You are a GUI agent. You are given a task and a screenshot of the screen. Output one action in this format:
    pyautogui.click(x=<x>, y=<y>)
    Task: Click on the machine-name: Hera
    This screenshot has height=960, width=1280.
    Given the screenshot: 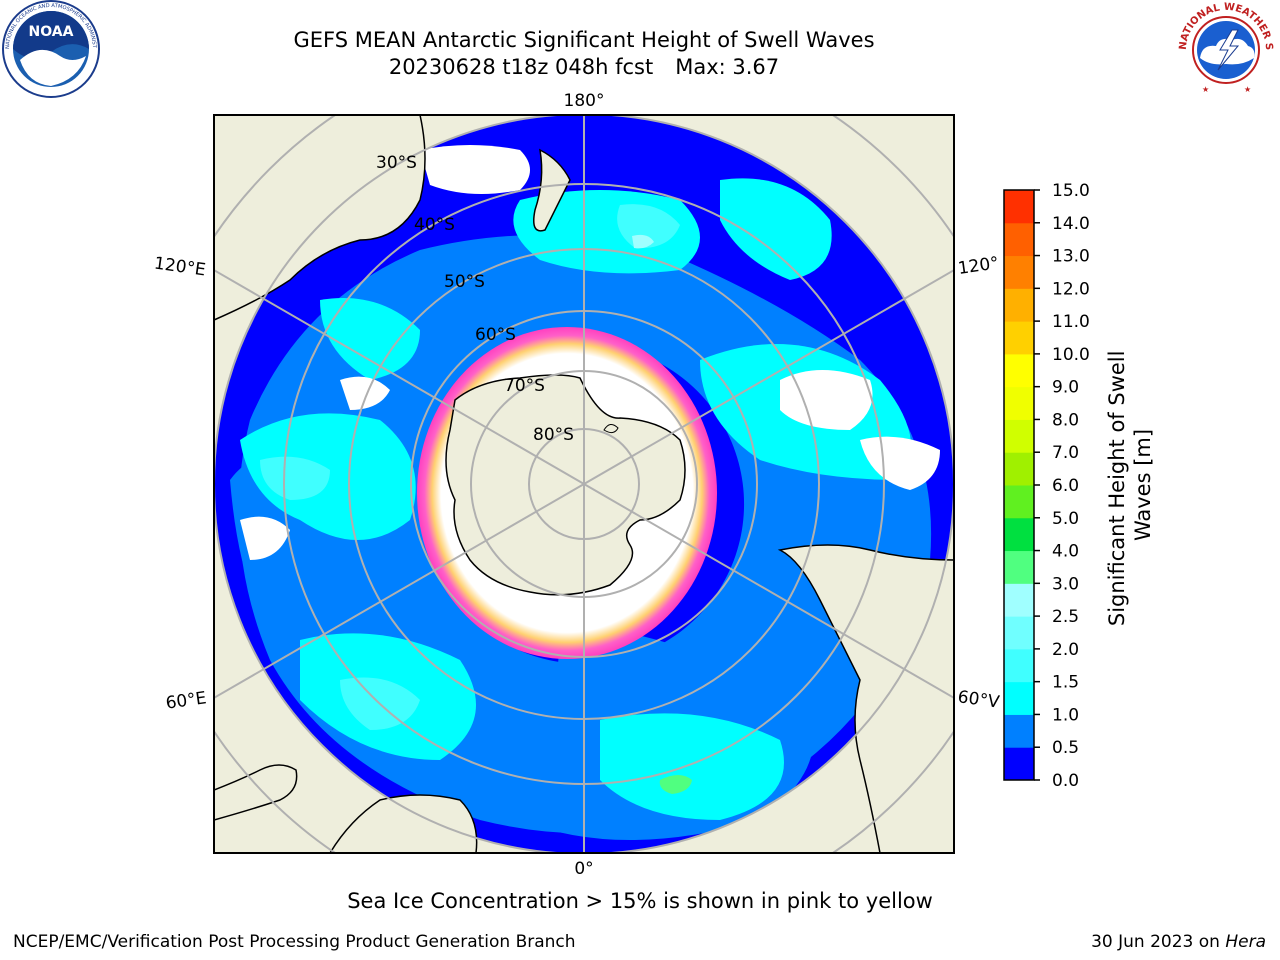 What is the action you would take?
    pyautogui.click(x=1245, y=942)
    